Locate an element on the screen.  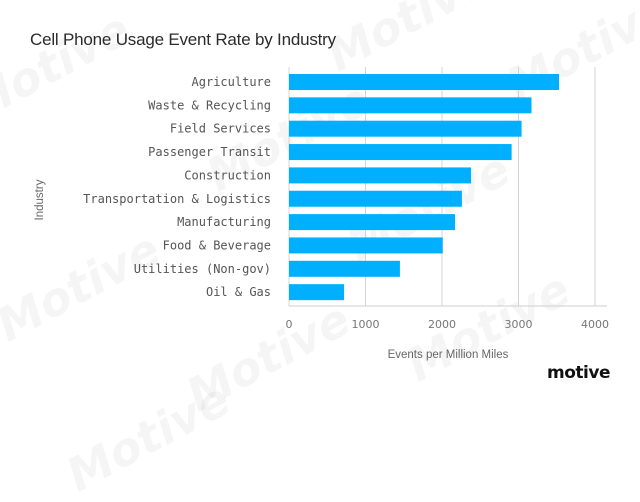
category-label: Construction is located at coordinates (227, 175).